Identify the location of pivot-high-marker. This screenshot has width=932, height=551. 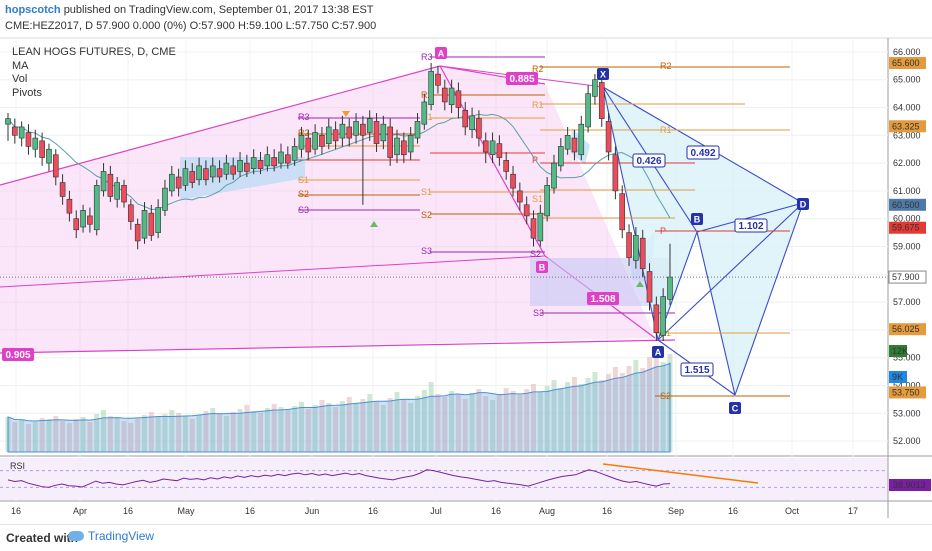
(346, 114).